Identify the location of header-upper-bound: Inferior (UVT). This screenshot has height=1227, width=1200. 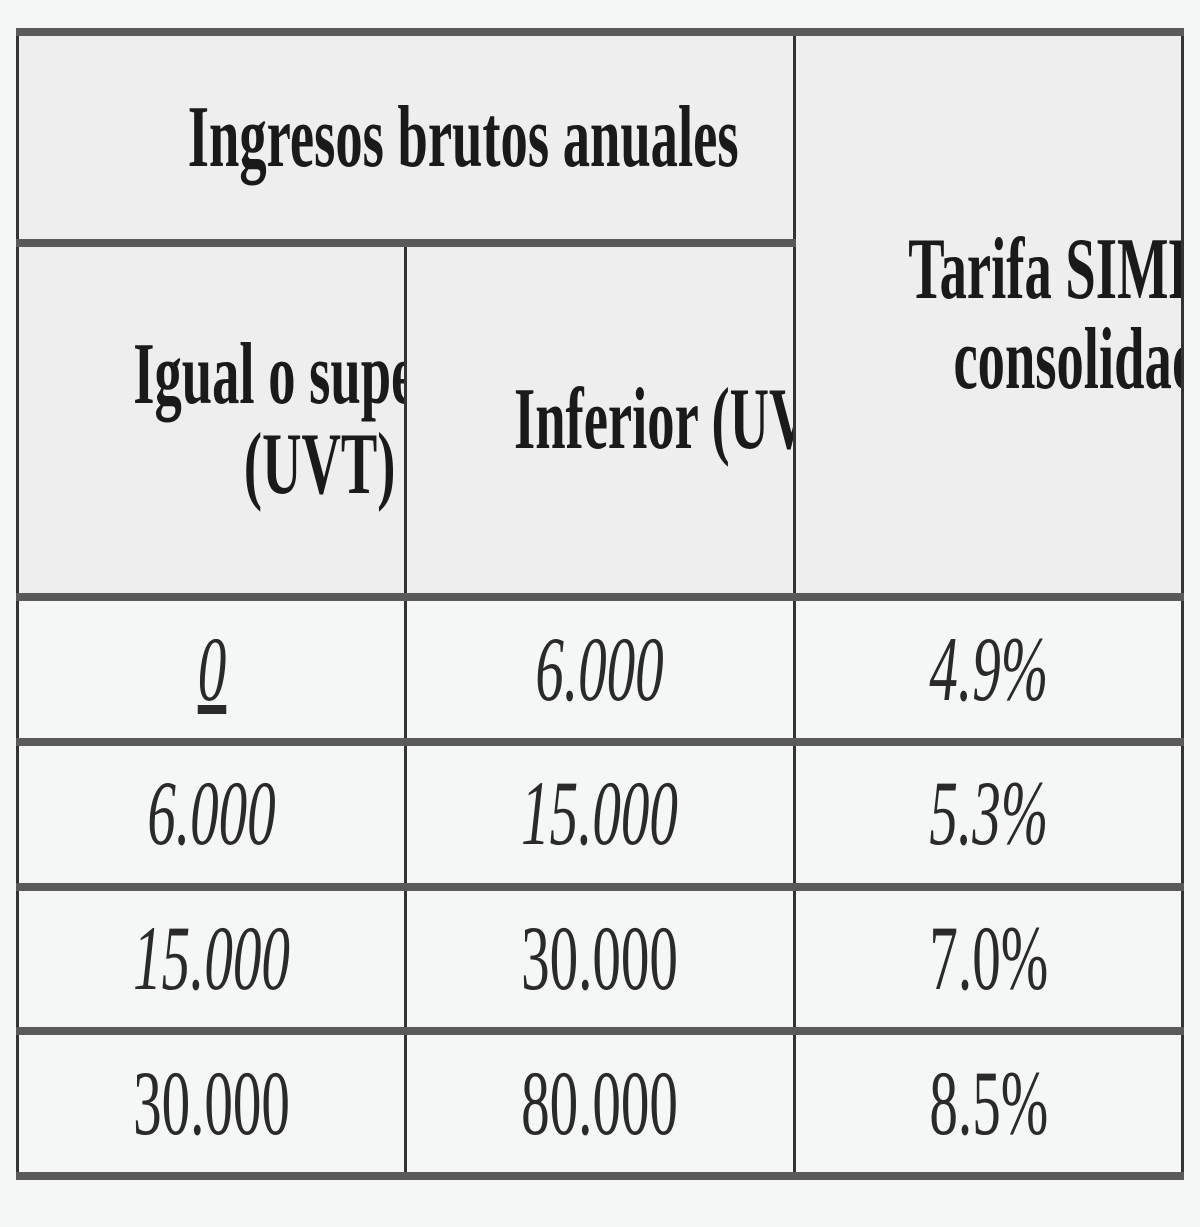
(600, 420).